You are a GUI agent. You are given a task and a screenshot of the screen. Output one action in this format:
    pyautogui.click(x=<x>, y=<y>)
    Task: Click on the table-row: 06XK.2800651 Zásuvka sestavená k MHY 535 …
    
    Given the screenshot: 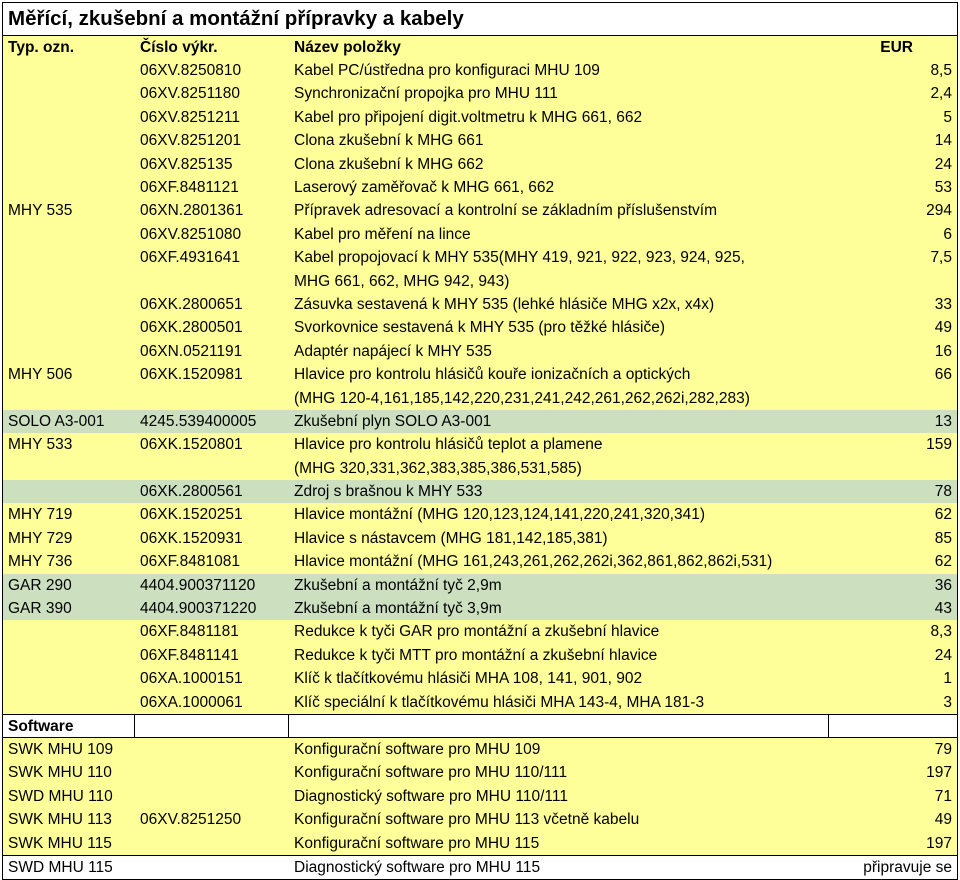 What is the action you would take?
    pyautogui.click(x=480, y=304)
    